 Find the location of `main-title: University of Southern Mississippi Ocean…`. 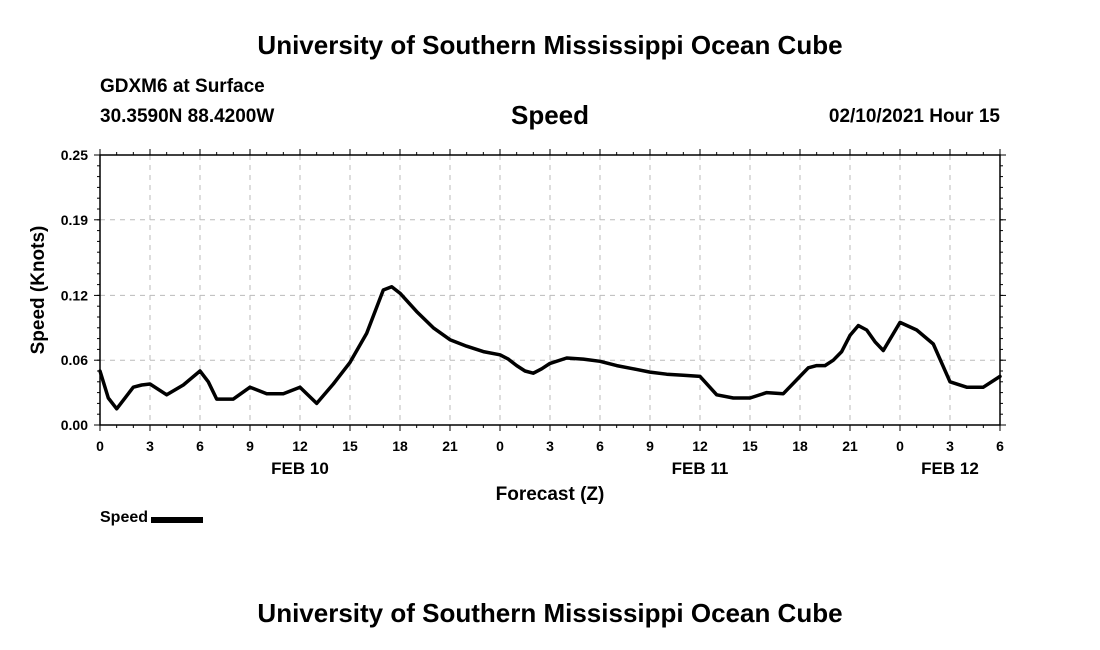

main-title: University of Southern Mississippi Ocean… is located at coordinates (550, 45).